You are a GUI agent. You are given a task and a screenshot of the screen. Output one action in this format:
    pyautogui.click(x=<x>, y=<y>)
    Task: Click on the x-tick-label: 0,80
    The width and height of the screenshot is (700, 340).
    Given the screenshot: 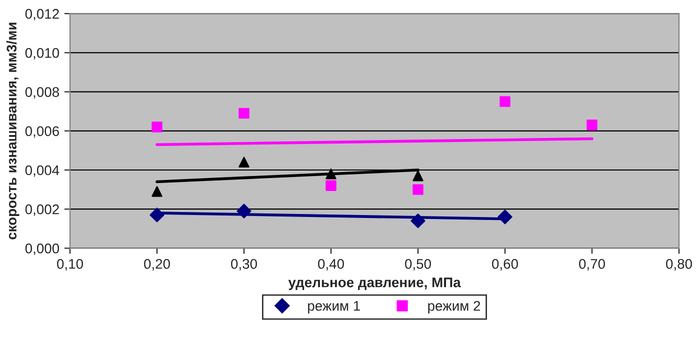 What is the action you would take?
    pyautogui.click(x=679, y=264)
    